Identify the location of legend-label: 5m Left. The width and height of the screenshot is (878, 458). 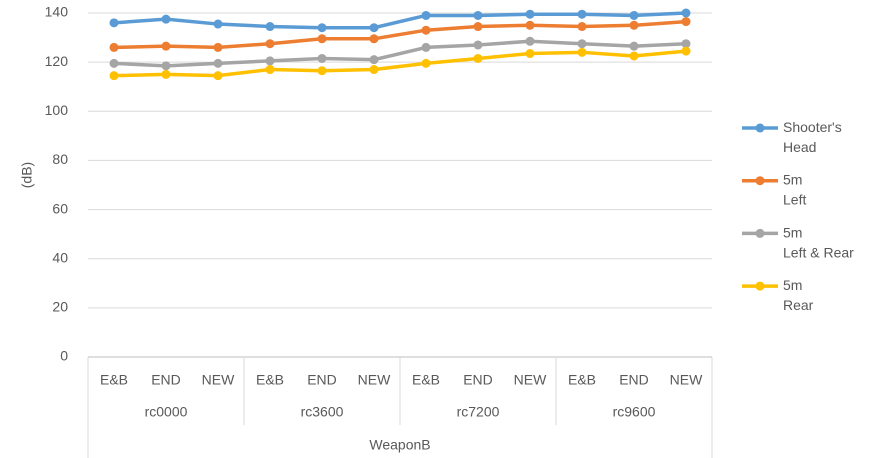
(794, 189).